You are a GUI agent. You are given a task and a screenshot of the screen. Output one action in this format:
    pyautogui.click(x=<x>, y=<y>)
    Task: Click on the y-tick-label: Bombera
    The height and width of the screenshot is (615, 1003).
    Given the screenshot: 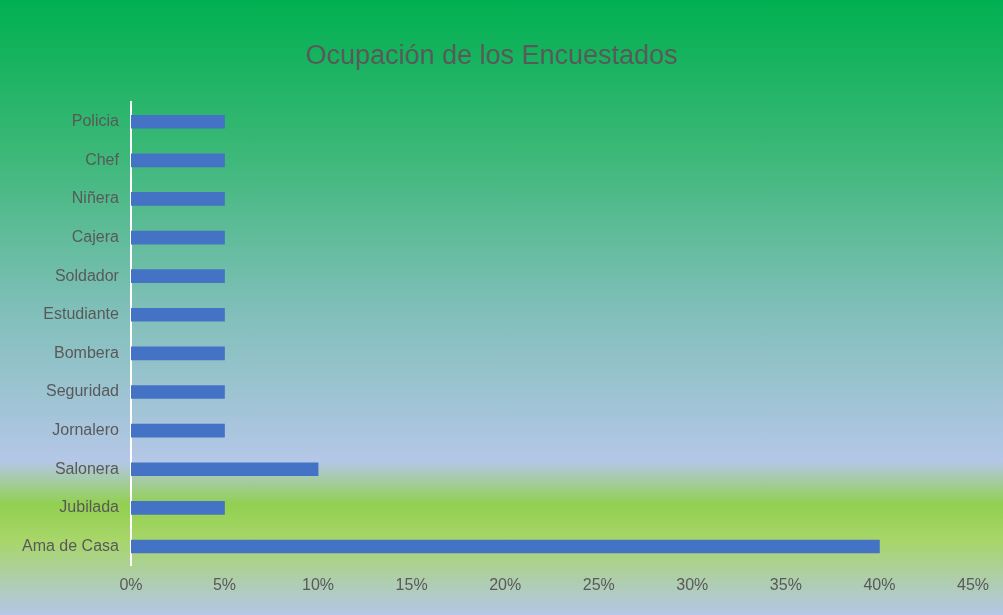 What is the action you would take?
    pyautogui.click(x=87, y=352)
    